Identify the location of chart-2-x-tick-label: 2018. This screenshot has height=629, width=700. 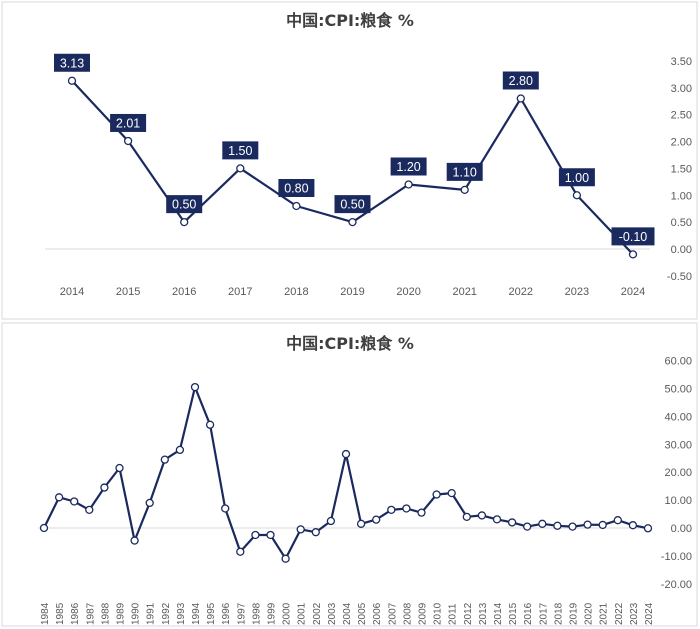
(558, 613).